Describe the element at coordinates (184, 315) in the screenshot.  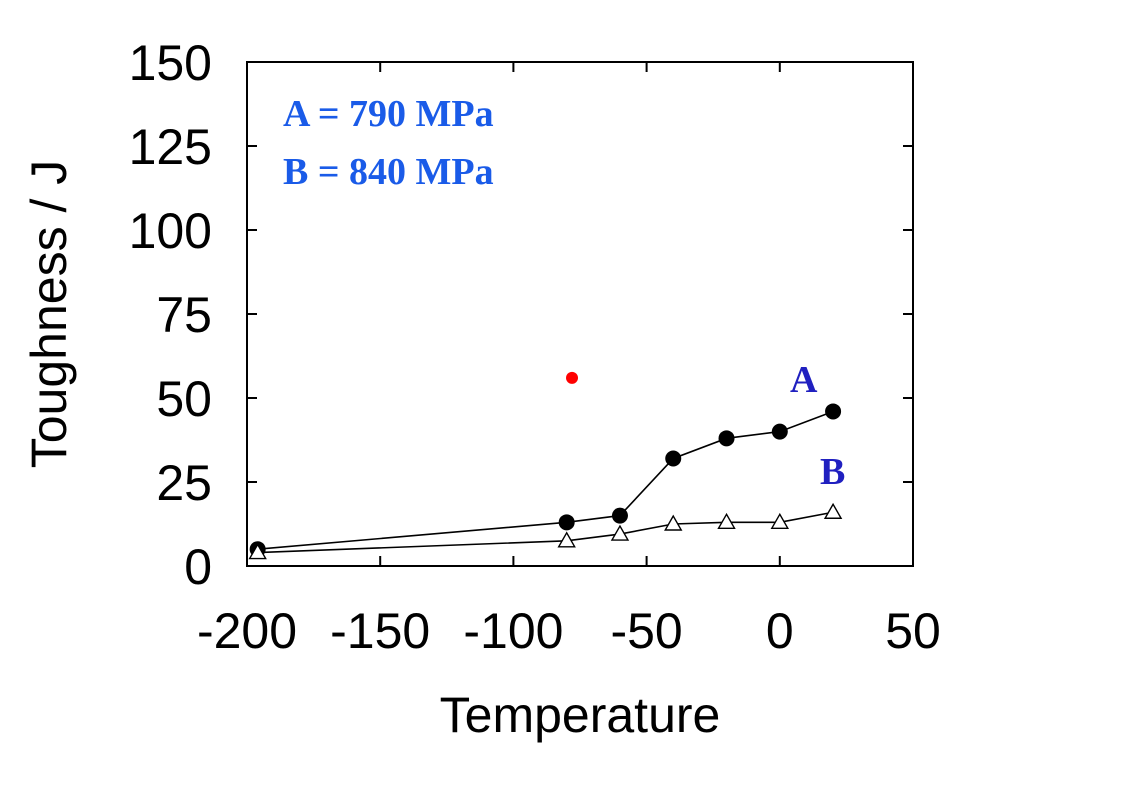
I see `y-tick-label: 75` at that location.